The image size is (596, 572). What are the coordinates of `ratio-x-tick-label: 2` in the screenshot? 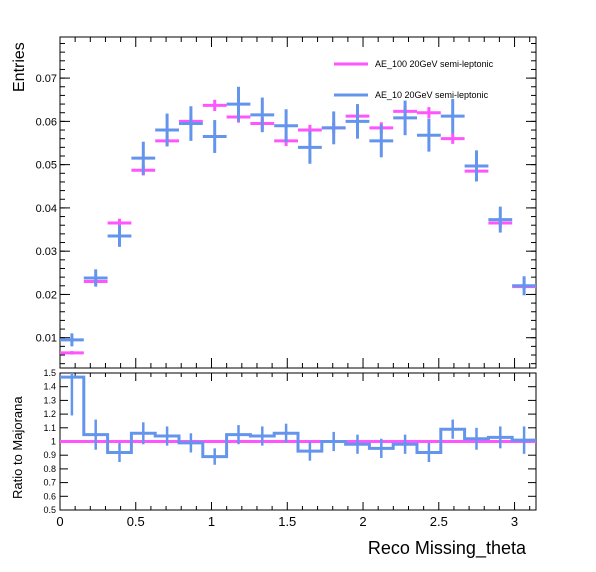 It's located at (362, 521).